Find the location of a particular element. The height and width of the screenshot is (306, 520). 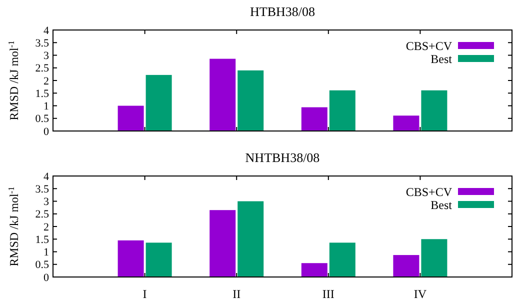

chart-title: HTBH38/08 is located at coordinates (282, 11).